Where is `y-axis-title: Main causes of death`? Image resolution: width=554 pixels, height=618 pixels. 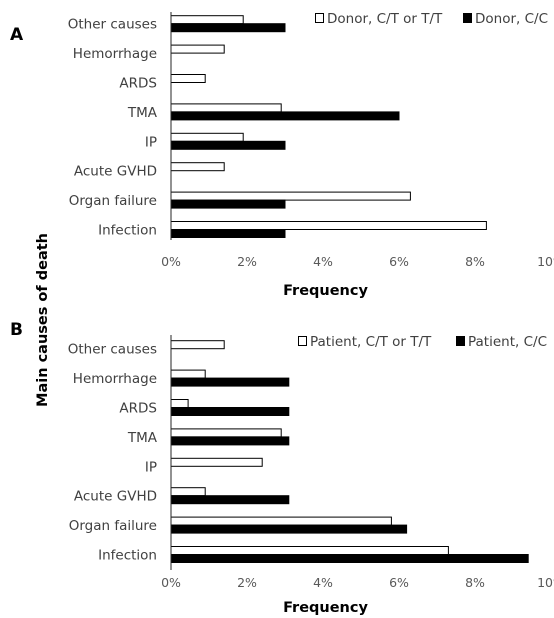
y-axis-title: Main causes of death is located at coordinates (43, 320).